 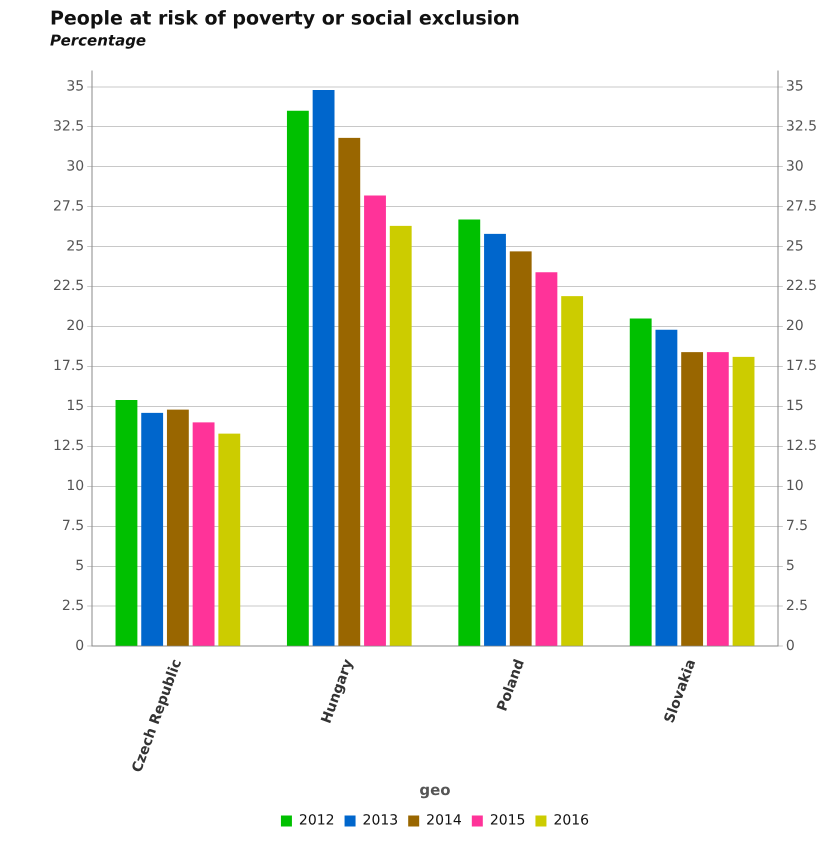 I want to click on y2-tick-label: 17.5, so click(x=801, y=366).